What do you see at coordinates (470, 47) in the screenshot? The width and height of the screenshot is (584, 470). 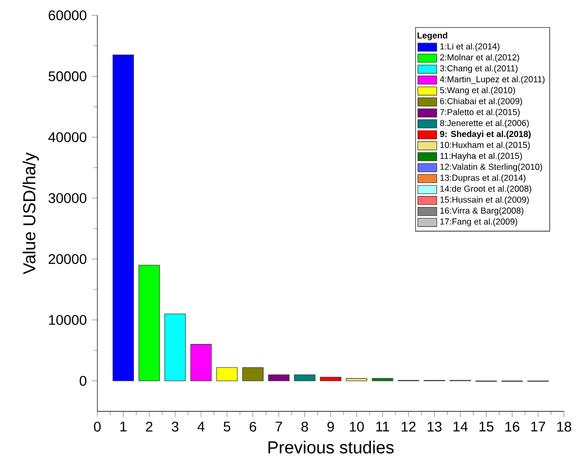 I see `legend-label: 1:Li et al.(2014)` at bounding box center [470, 47].